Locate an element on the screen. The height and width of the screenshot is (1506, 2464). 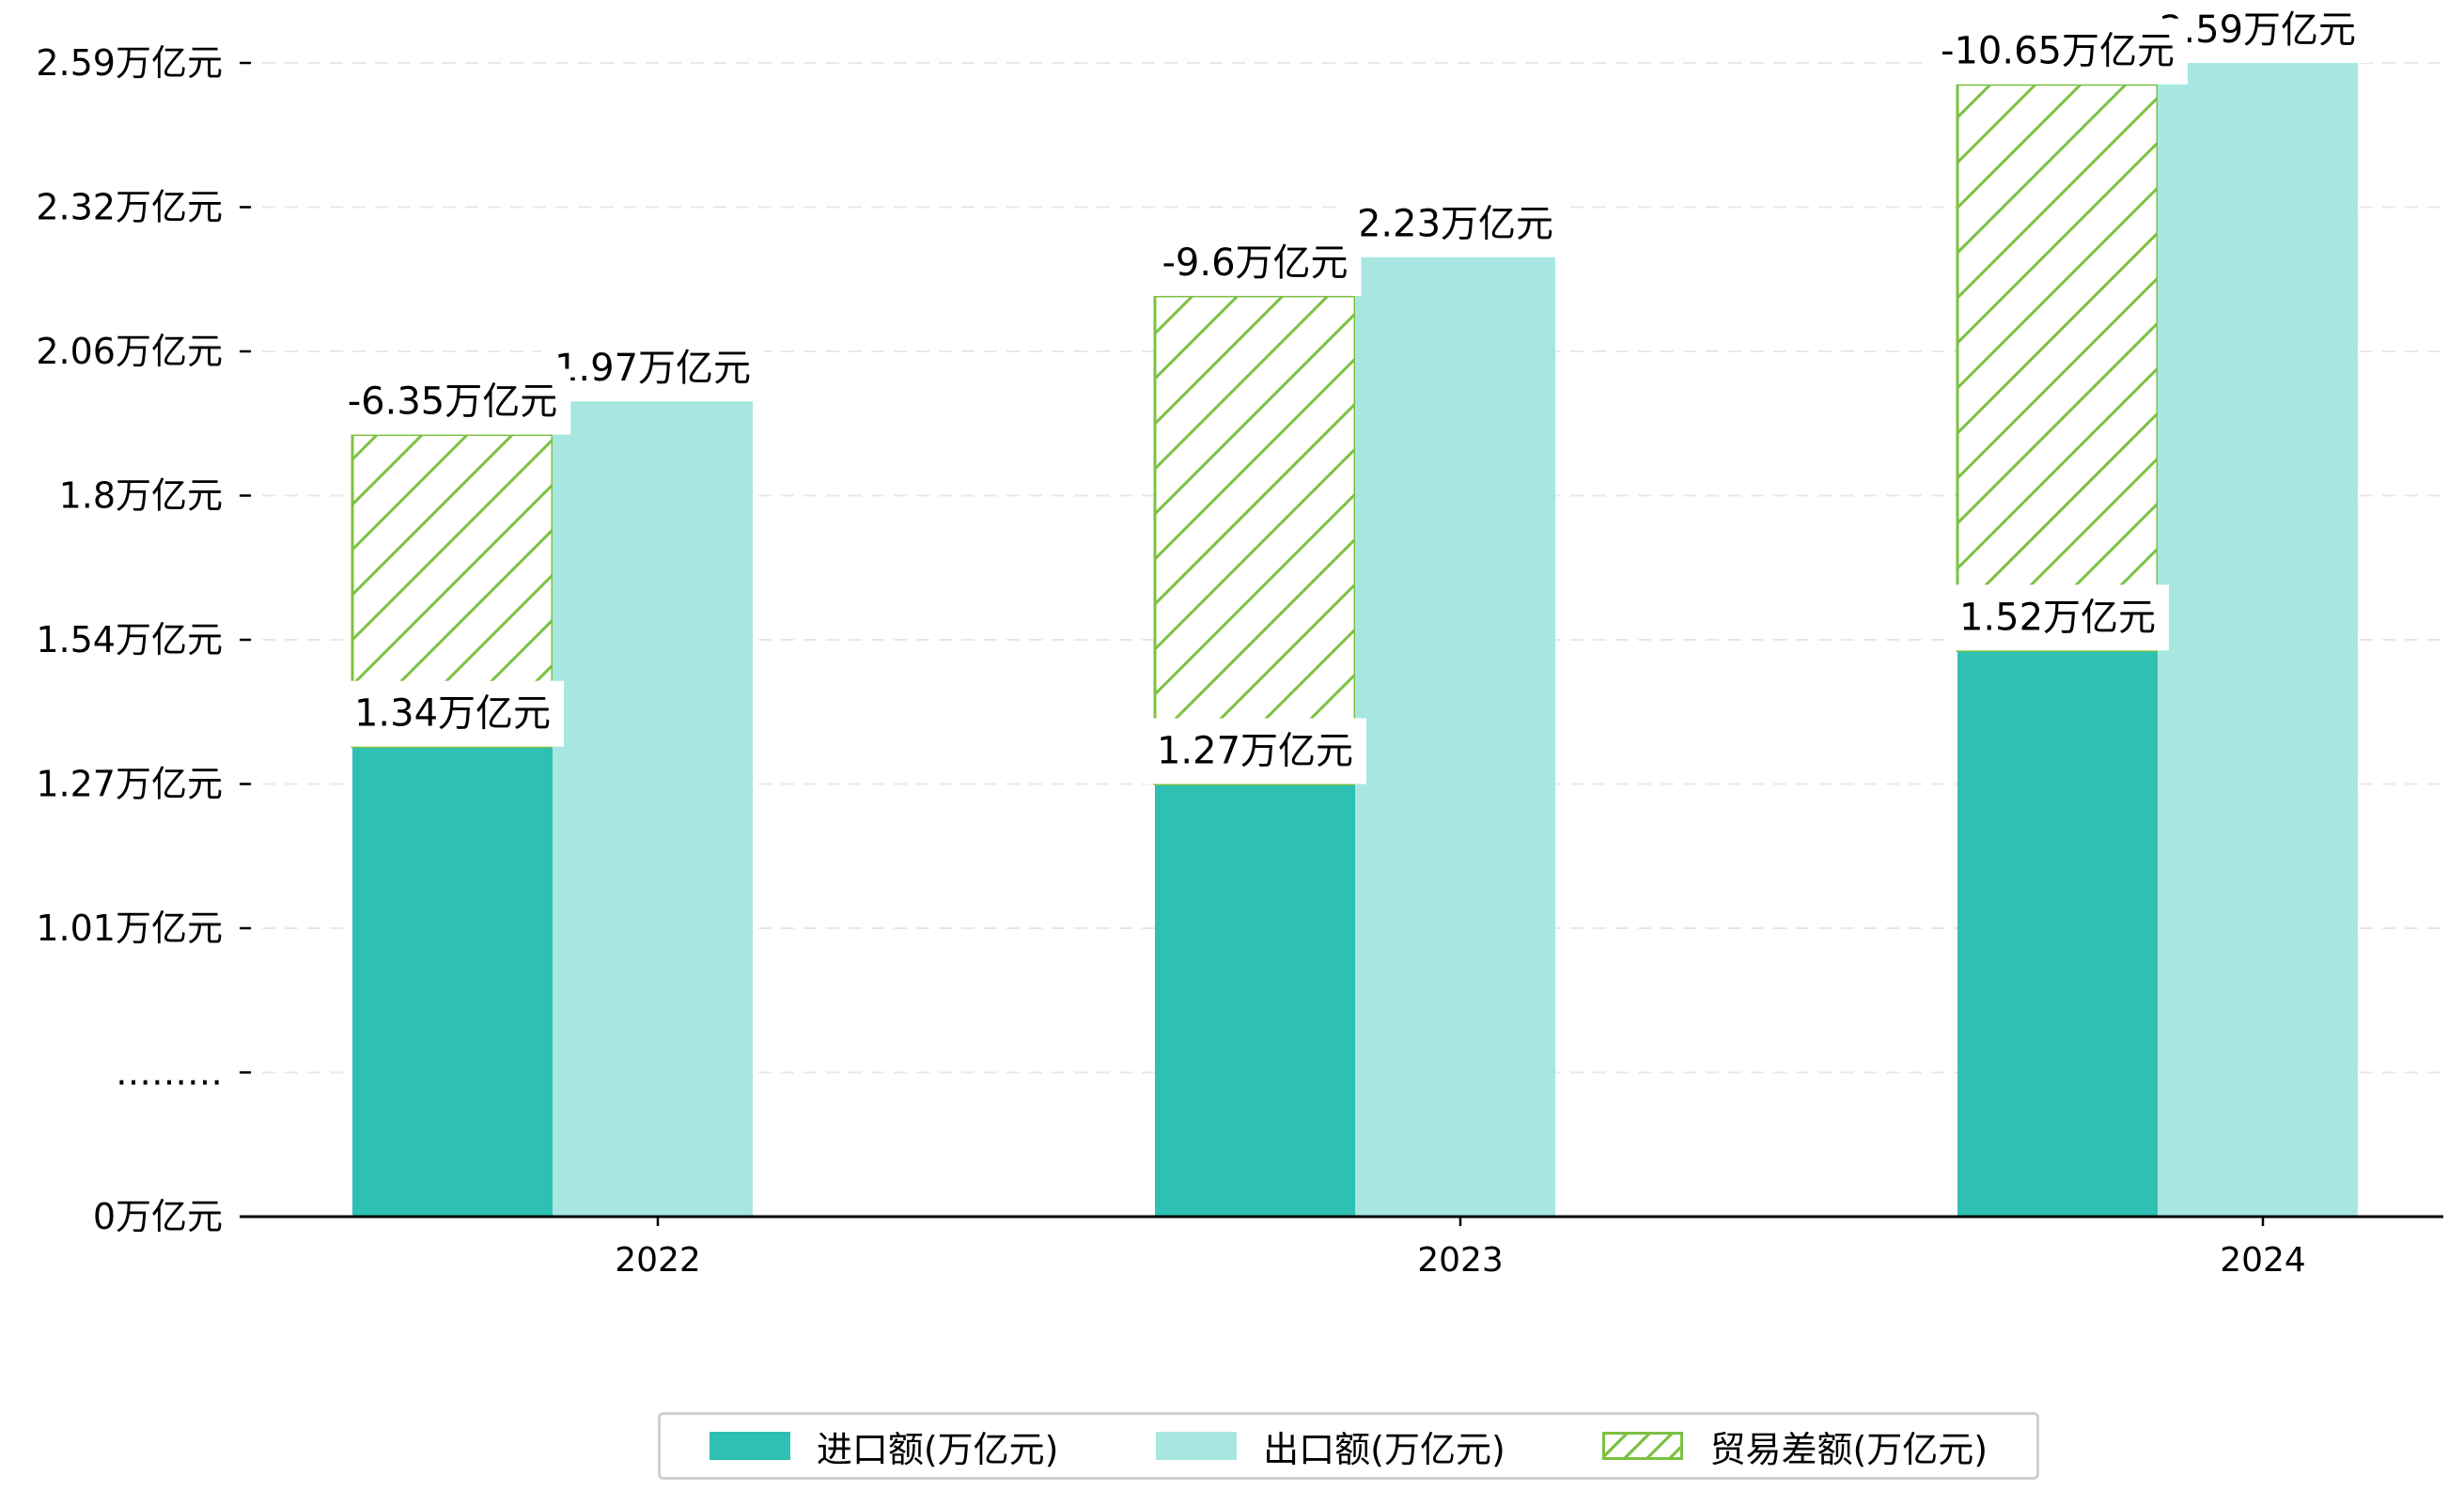
label-export: 2.23万亿元 is located at coordinates (1455, 224).